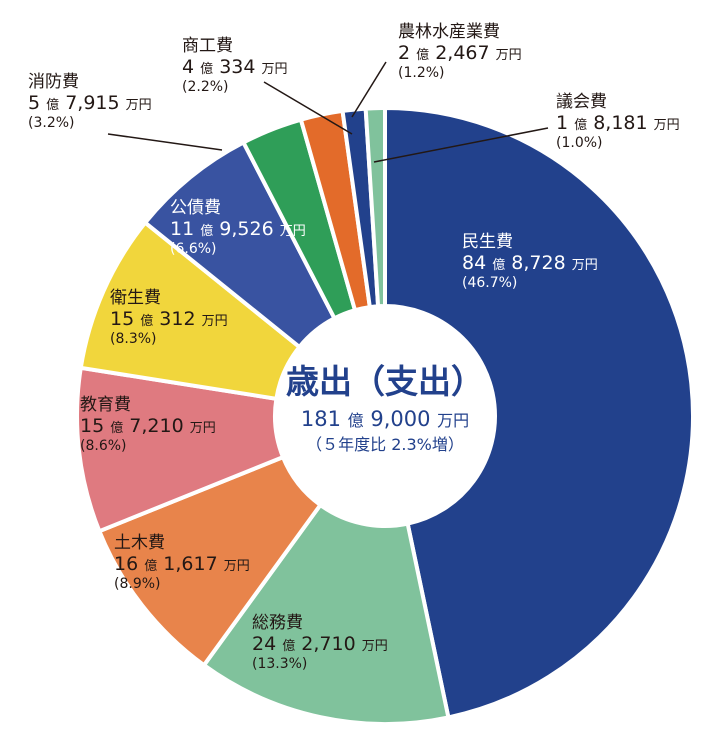  I want to click on slice-label-2: 土木費 16 億 1,617 万円 (8.9%), so click(182, 563).